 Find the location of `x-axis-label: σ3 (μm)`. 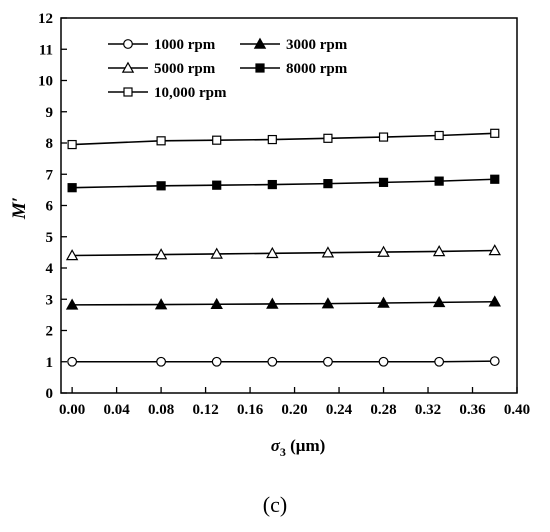

x-axis-label: σ3 (μm) is located at coordinates (298, 447).